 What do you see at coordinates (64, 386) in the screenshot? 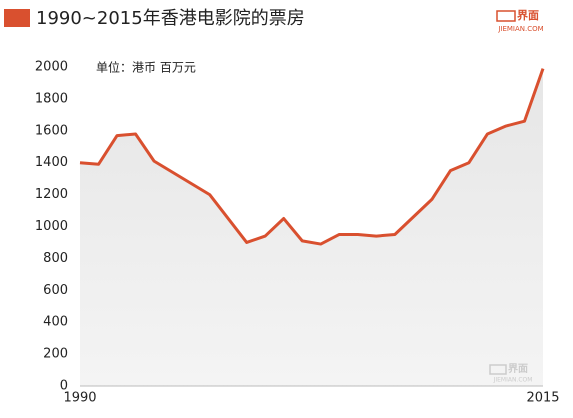
I see `y-tick-label: 0` at bounding box center [64, 386].